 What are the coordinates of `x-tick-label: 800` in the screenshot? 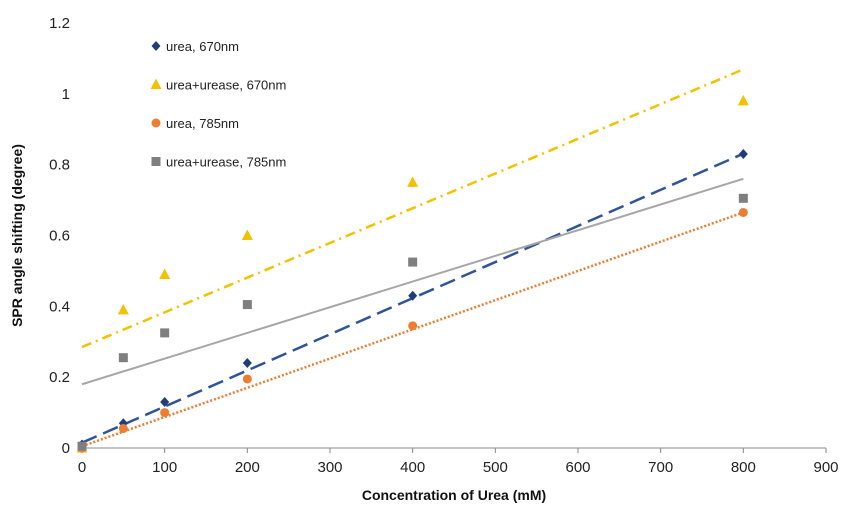 It's located at (743, 467).